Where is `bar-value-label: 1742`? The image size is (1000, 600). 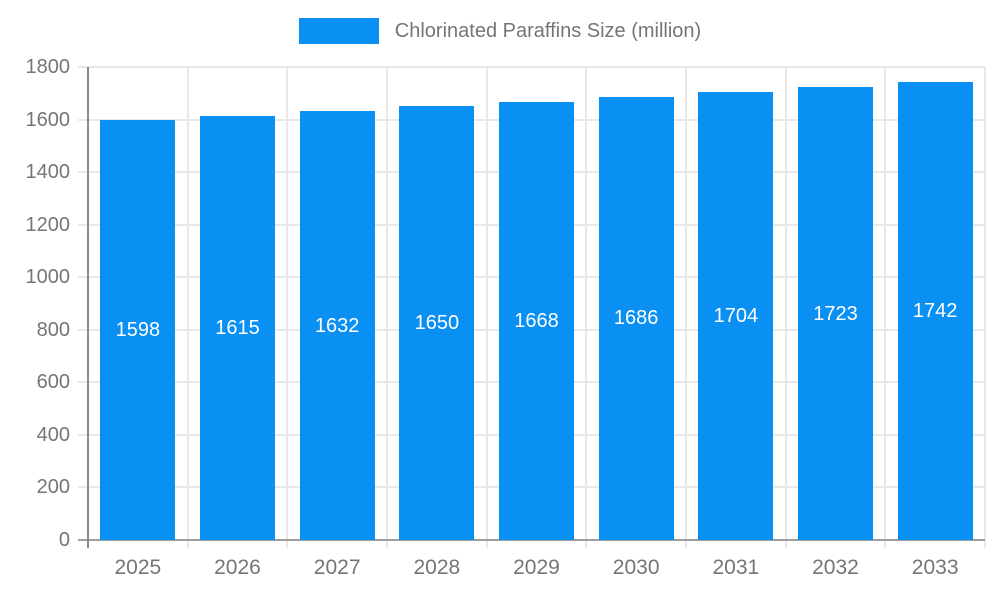 bar-value-label: 1742 is located at coordinates (935, 311).